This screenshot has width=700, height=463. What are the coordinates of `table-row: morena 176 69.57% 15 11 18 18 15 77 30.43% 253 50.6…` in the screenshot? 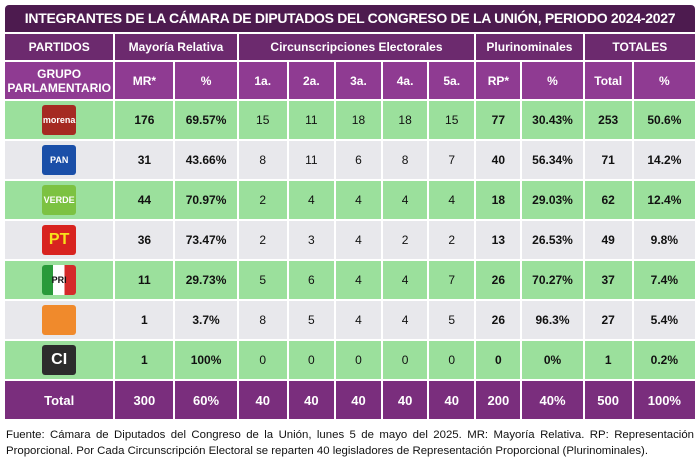 It's located at (350, 120).